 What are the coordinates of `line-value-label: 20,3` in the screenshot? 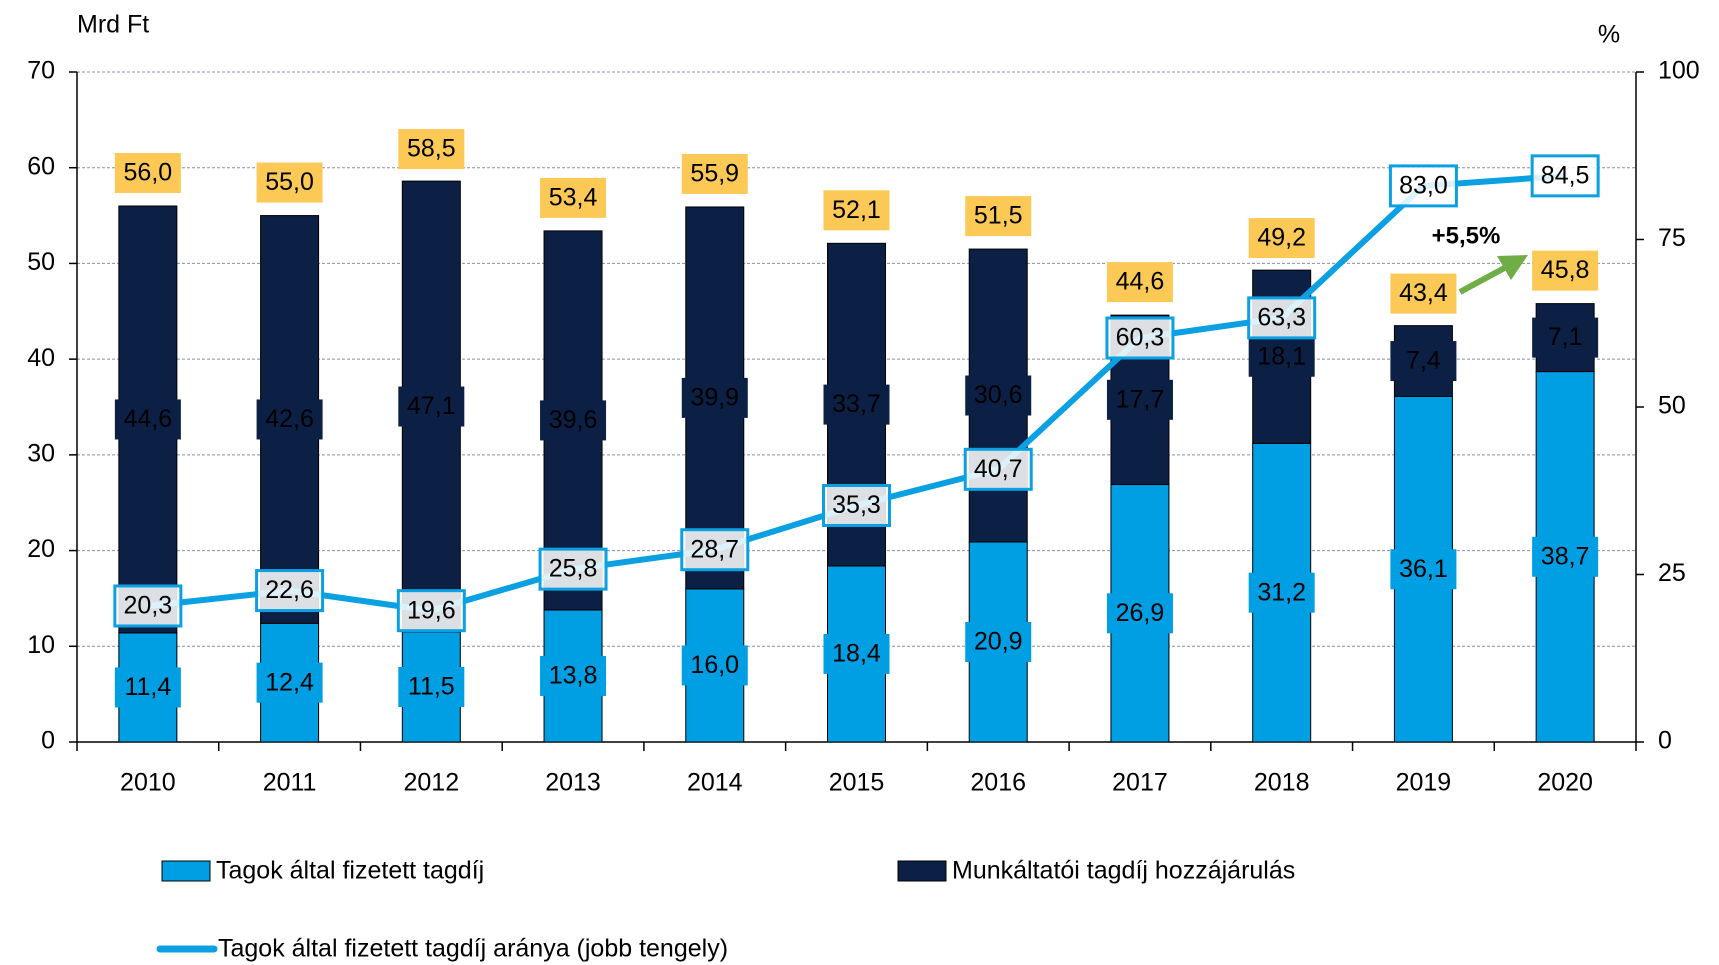 It's located at (148, 606).